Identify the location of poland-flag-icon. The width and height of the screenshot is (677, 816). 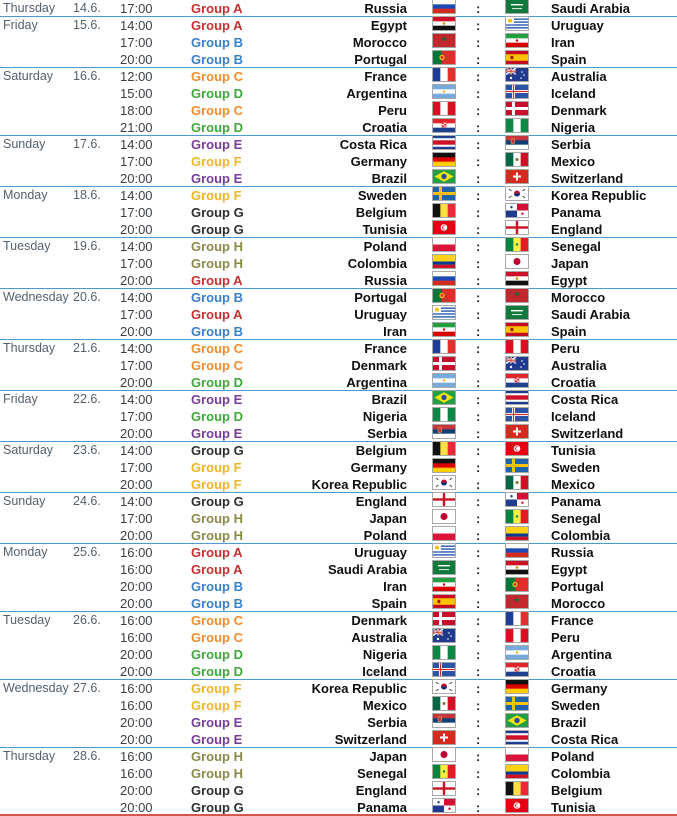
(444, 533).